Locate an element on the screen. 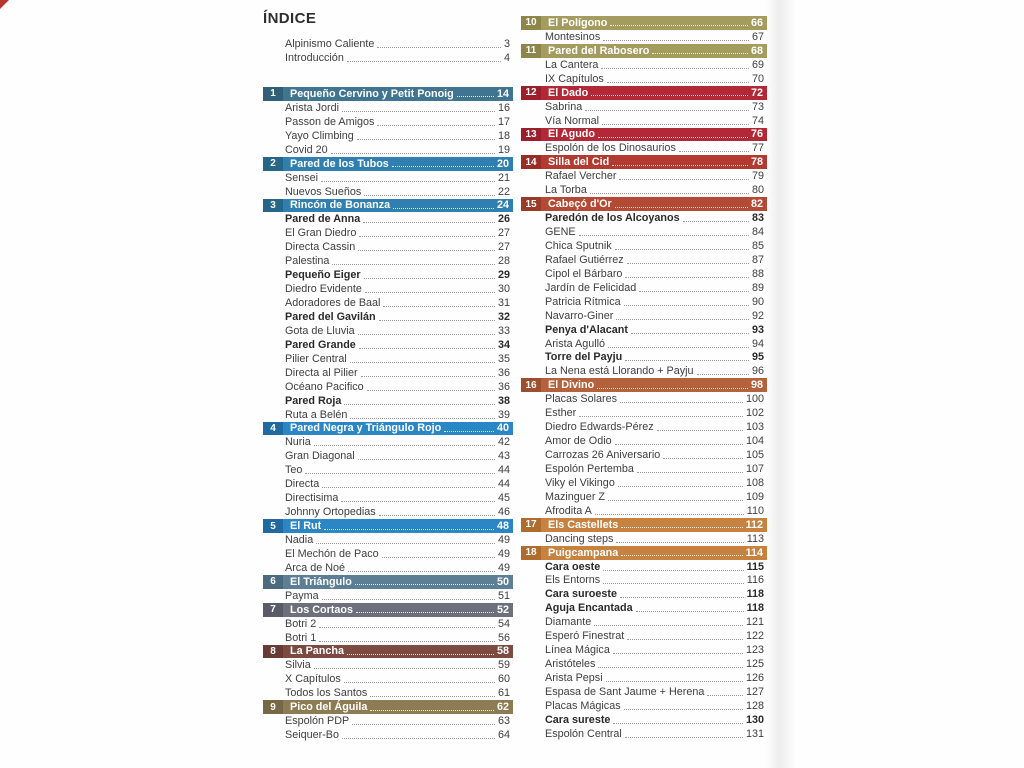 This screenshot has height=768, width=1024. section-title: El Dado is located at coordinates (568, 92).